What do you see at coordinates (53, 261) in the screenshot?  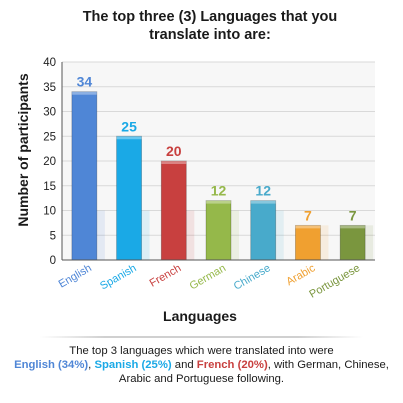 I see `y-tick-label: 0` at bounding box center [53, 261].